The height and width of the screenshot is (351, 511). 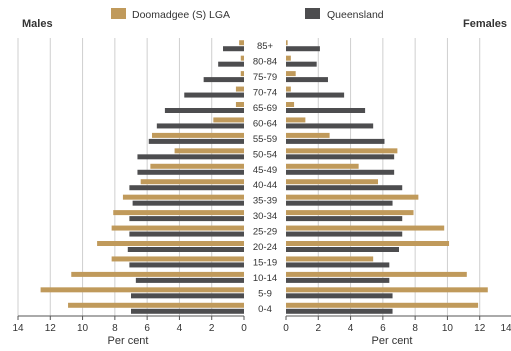 I want to click on x-tick-label-right: 10, so click(x=448, y=328).